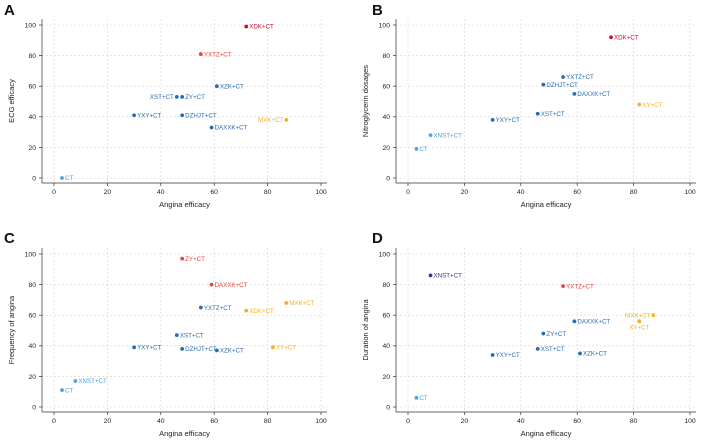 This screenshot has width=708, height=443. Describe the element at coordinates (11, 101) in the screenshot. I see `y-axis-title: ECG efficacy` at that location.